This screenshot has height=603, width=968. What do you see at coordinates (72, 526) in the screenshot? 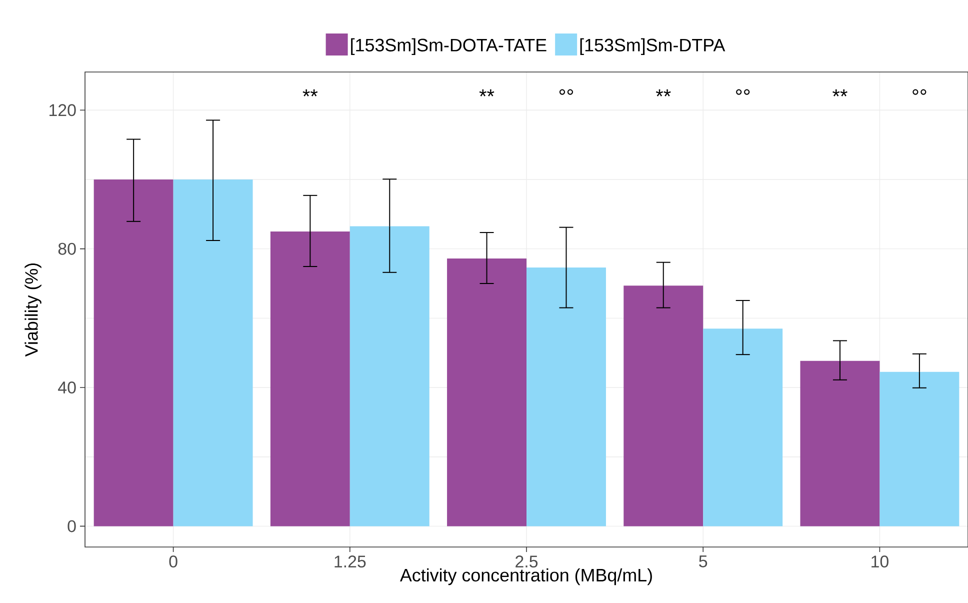
I see `y-tick-label: 0` at bounding box center [72, 526].